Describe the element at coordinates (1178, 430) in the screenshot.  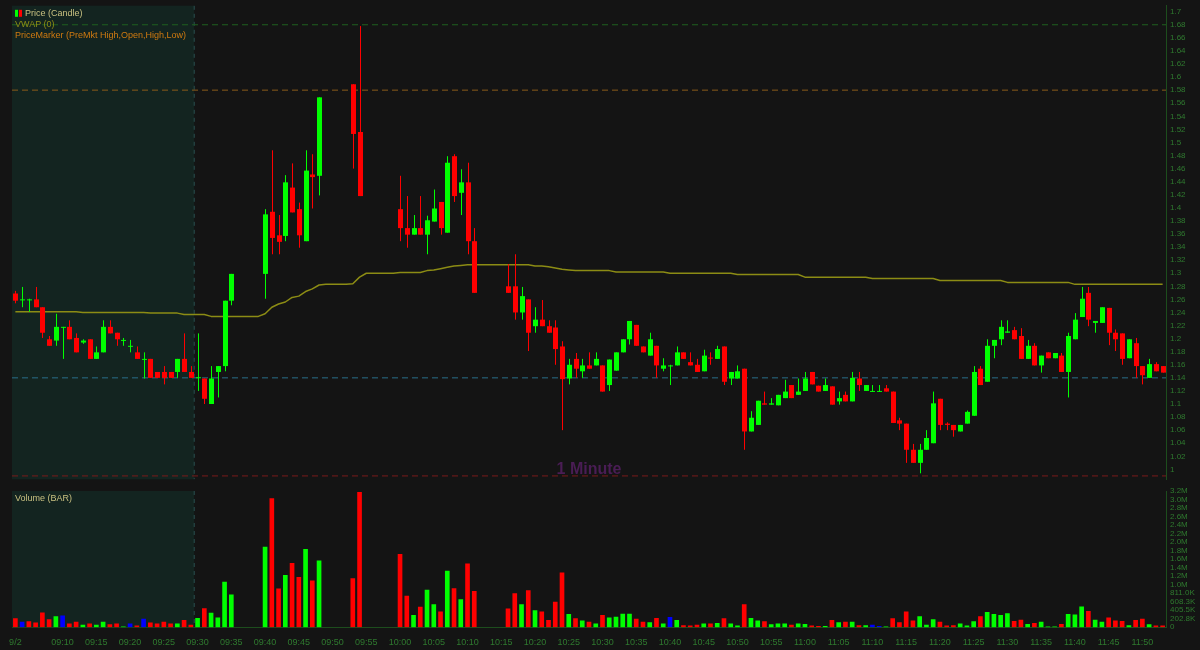
I see `y-tick-label: 1.06` at that location.